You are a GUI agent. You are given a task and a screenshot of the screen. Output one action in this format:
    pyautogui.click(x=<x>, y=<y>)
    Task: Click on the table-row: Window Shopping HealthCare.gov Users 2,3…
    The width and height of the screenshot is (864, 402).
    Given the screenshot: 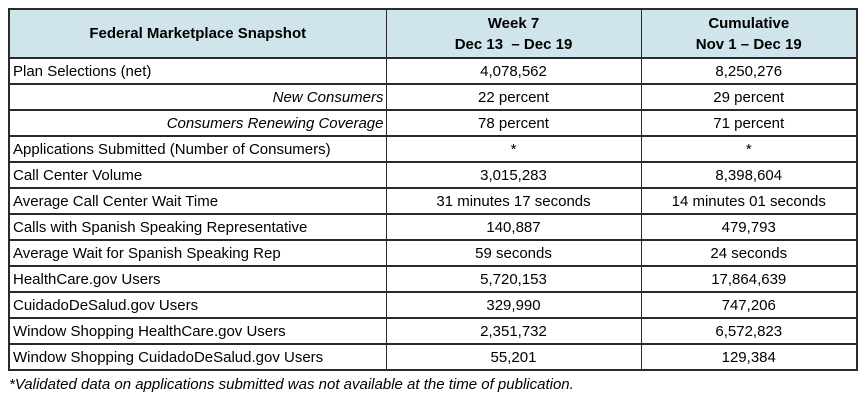 What is the action you would take?
    pyautogui.click(x=433, y=331)
    